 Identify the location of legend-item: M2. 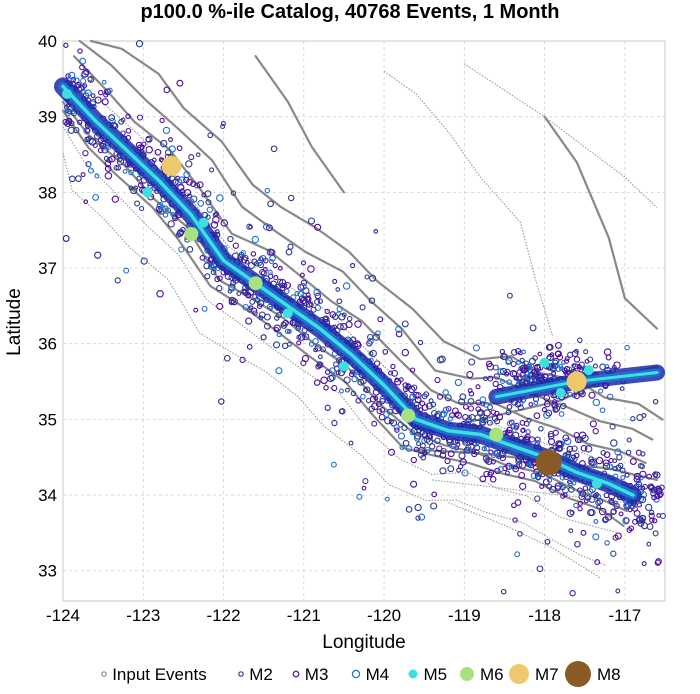
(255, 674).